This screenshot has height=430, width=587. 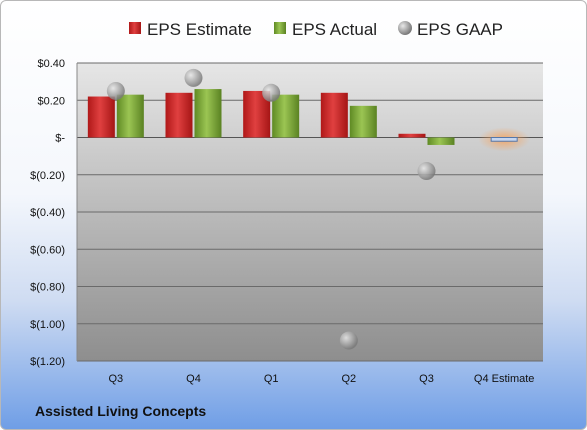 What do you see at coordinates (321, 379) in the screenshot?
I see `x-axis-ticks: Q3 Q4 Q1 Q2 Q3 Q4 Estimate` at bounding box center [321, 379].